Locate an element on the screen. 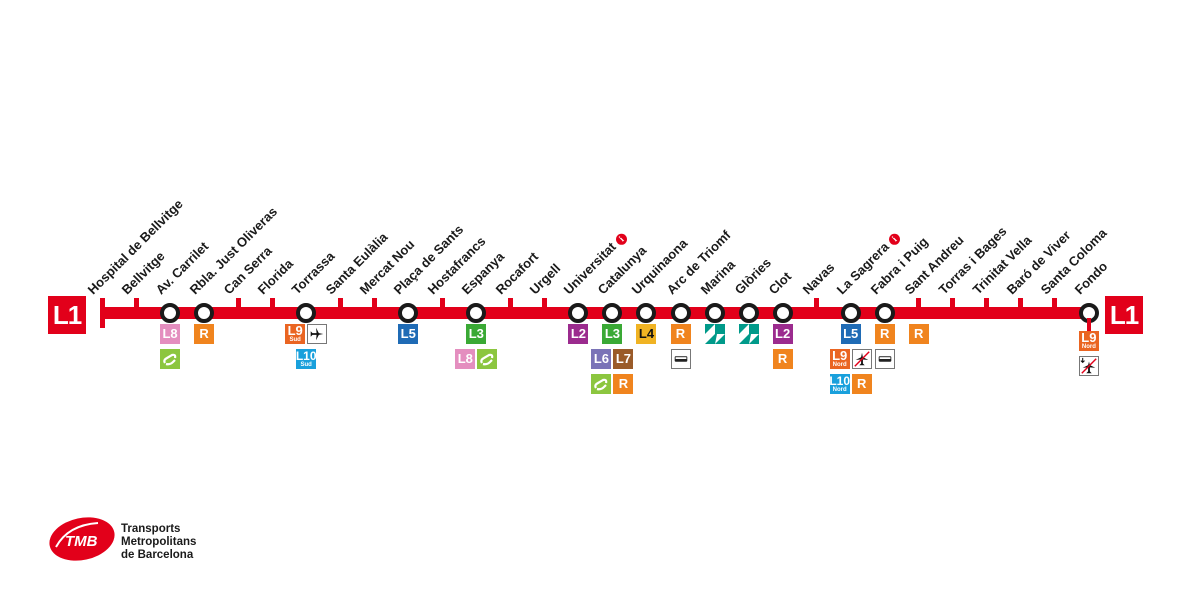 The image size is (1200, 600). station-name: Clot is located at coordinates (779, 283).